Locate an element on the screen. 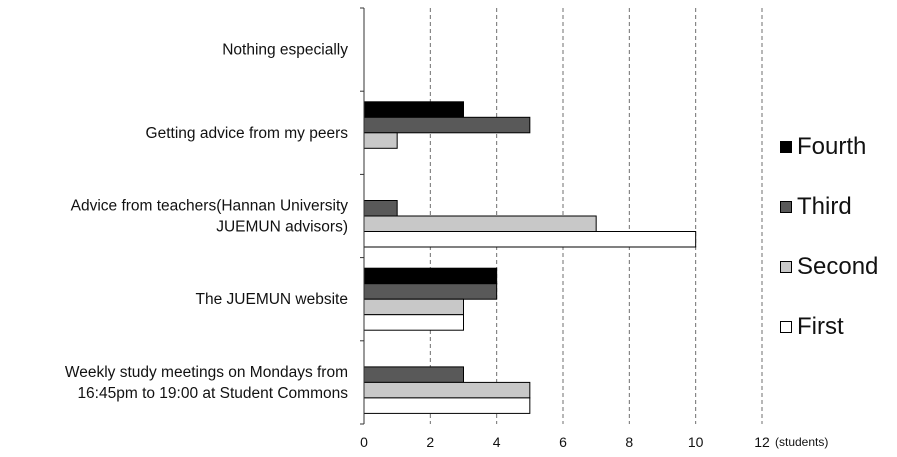  legend-label: First is located at coordinates (820, 326).